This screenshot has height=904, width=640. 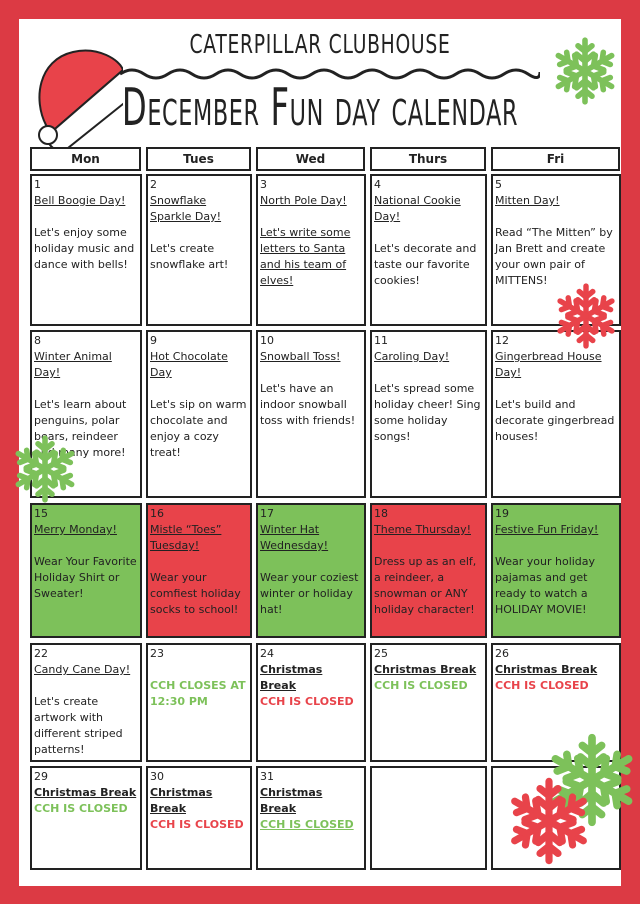 What do you see at coordinates (41, 513) in the screenshot?
I see `day-number: 15` at bounding box center [41, 513].